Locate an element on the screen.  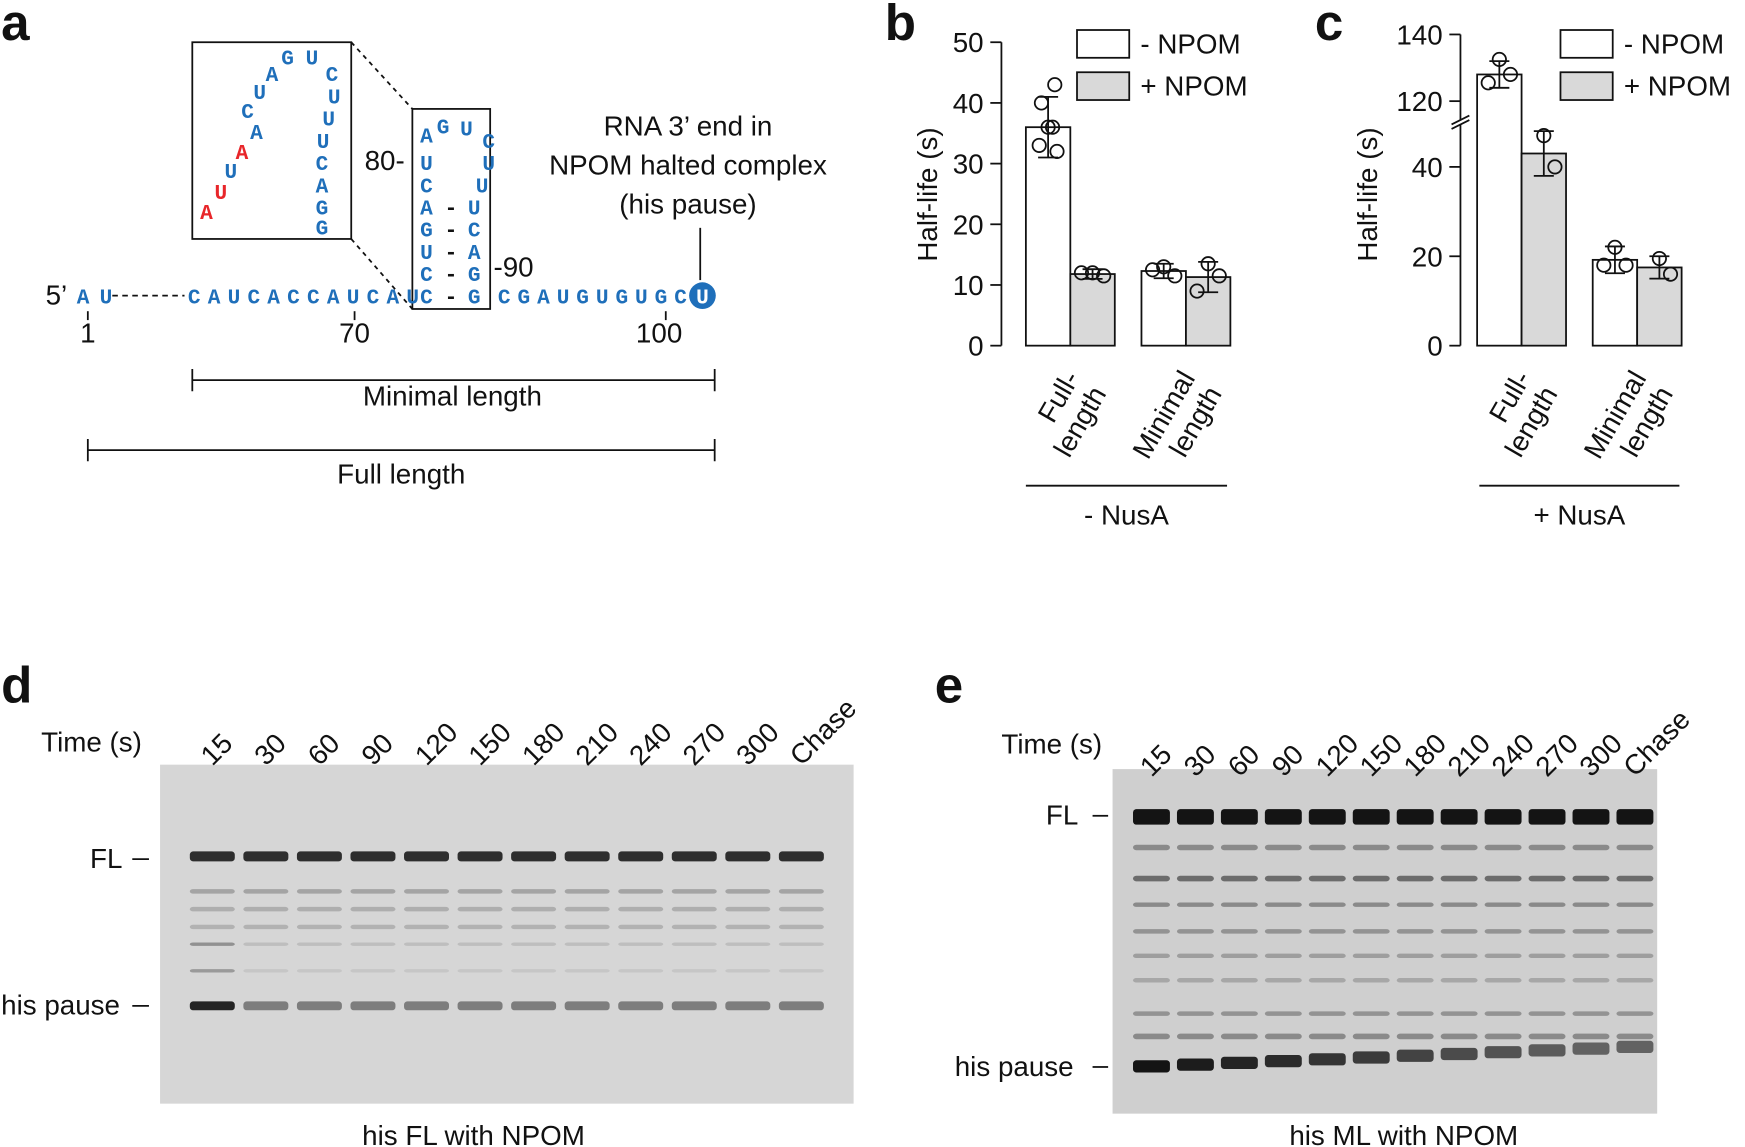
y-tick-label: 0 is located at coordinates (1434, 346).